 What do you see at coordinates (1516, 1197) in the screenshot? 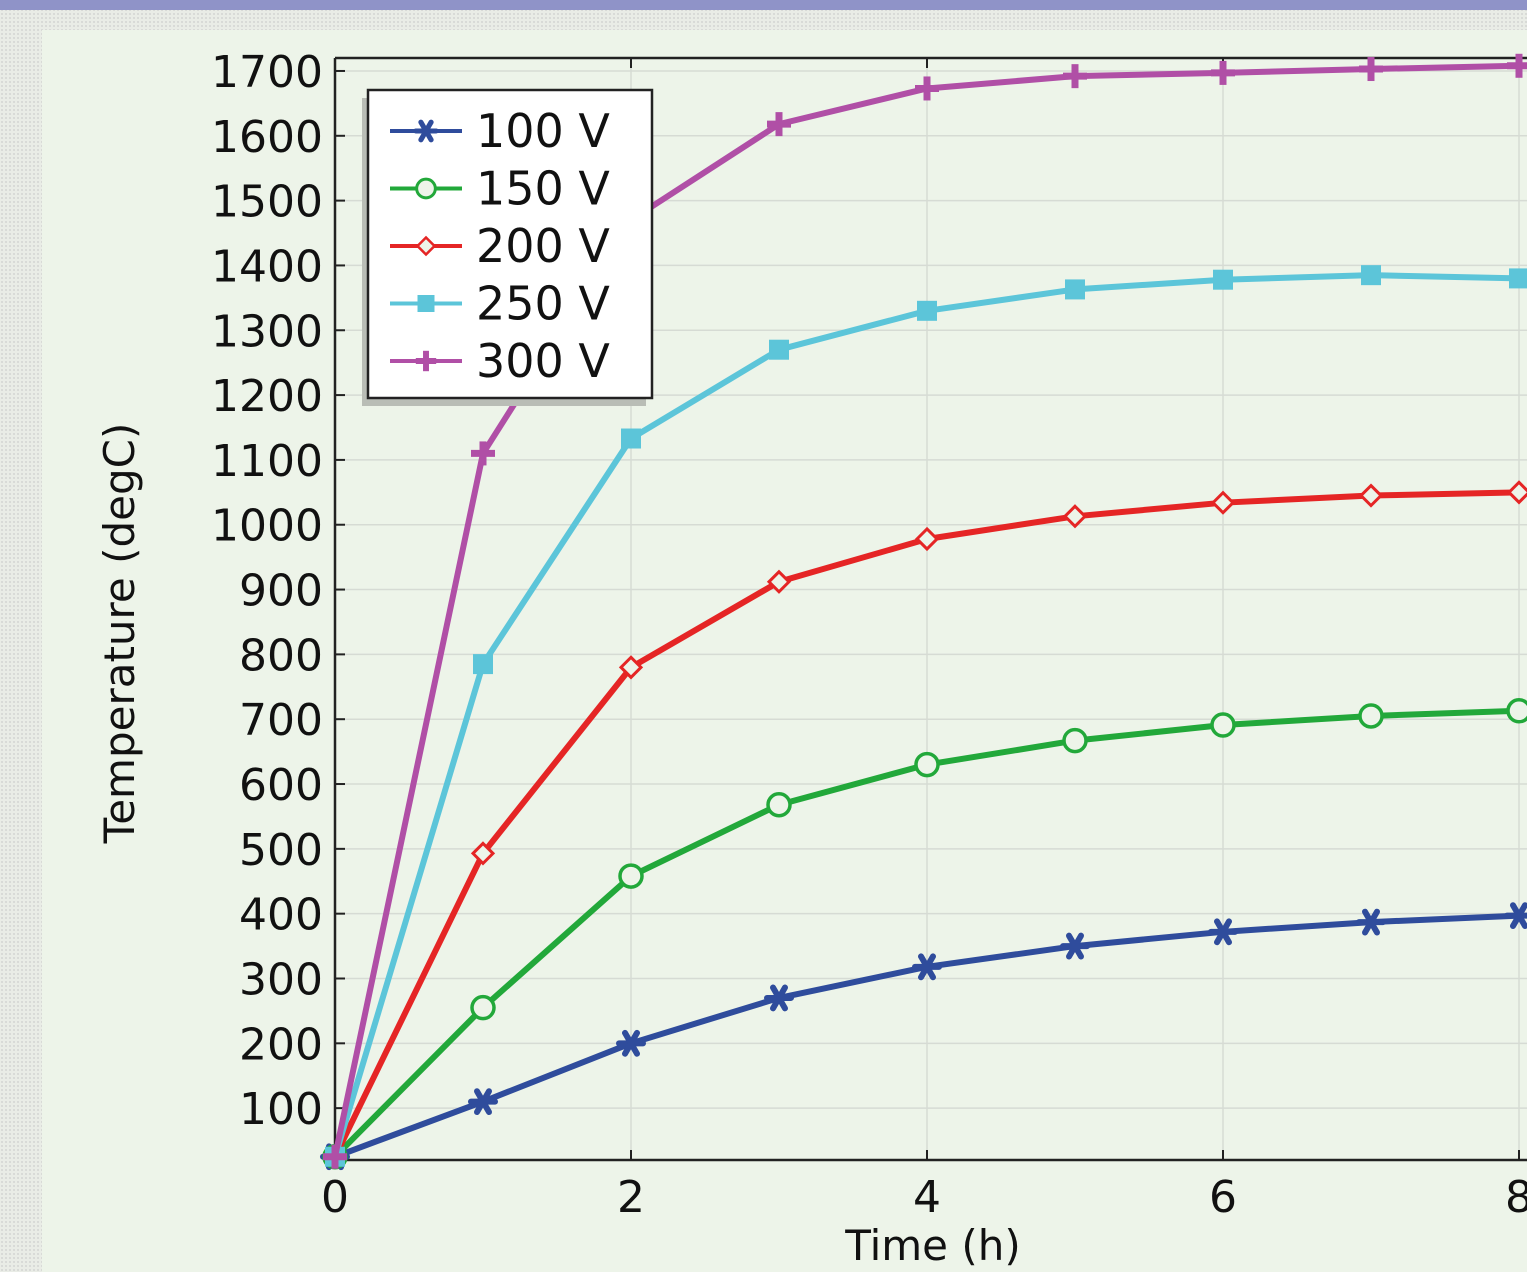
I see `x-tick-label-8: 8` at bounding box center [1516, 1197].